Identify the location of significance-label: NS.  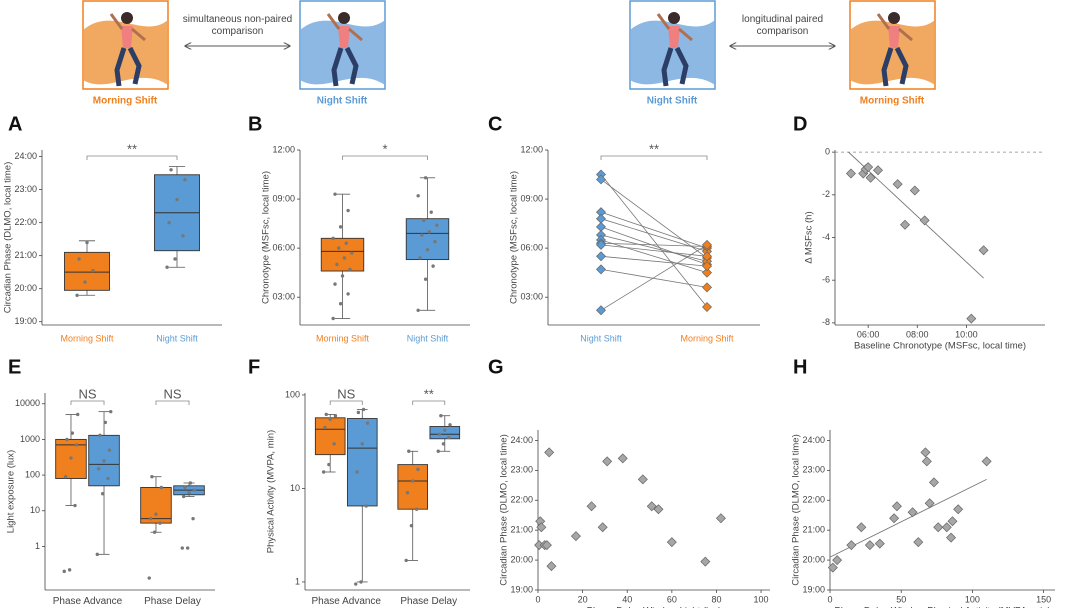
(87, 393).